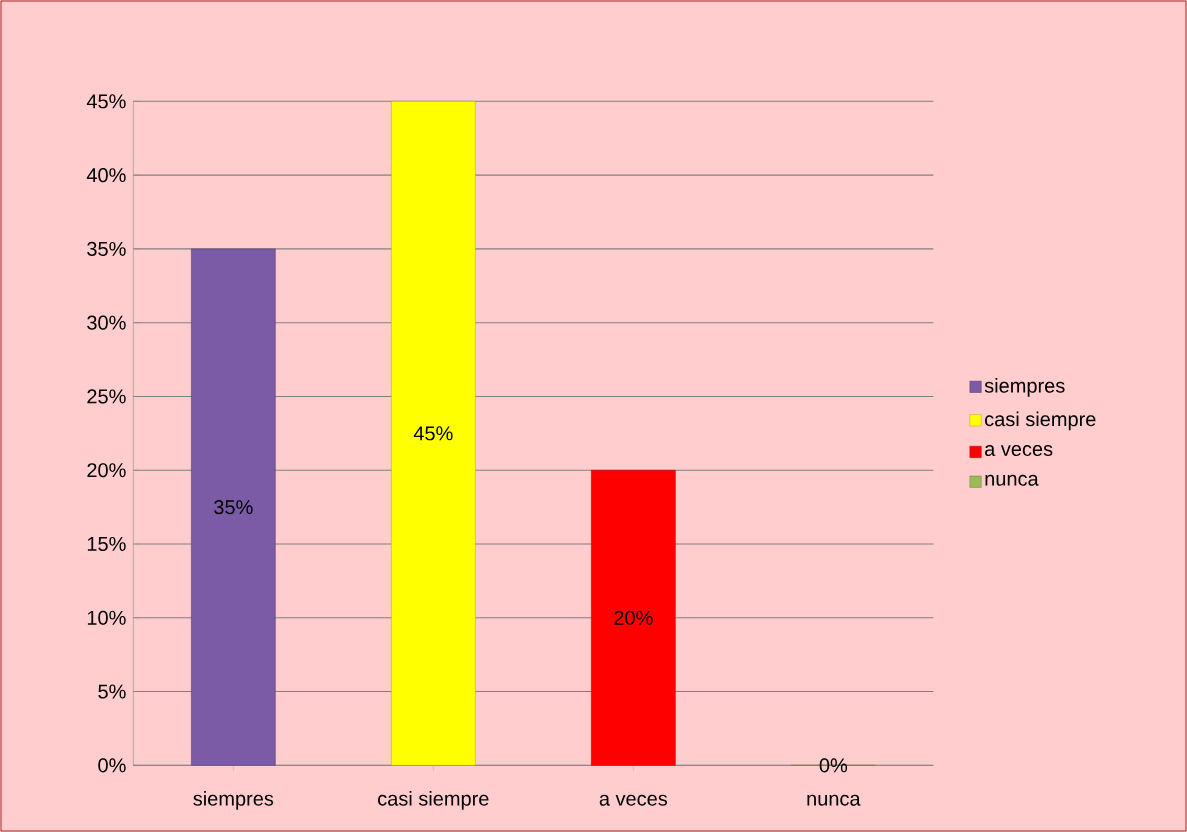 The width and height of the screenshot is (1187, 832). What do you see at coordinates (112, 765) in the screenshot?
I see `y-tick-label: 0%` at bounding box center [112, 765].